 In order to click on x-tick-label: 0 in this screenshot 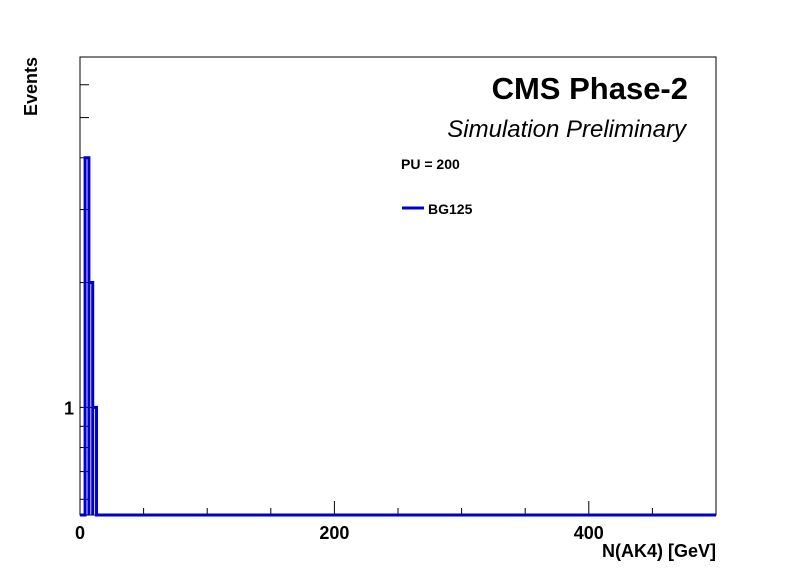, I will do `click(80, 533)`.